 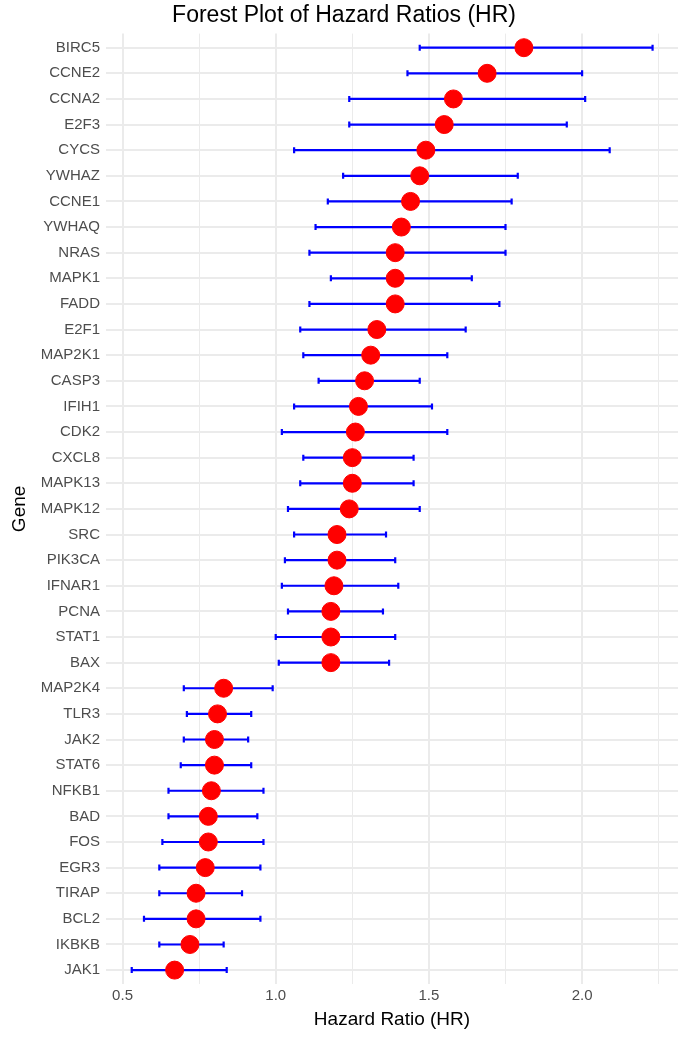 I want to click on y-tick-label: MAPK13, so click(x=70, y=482).